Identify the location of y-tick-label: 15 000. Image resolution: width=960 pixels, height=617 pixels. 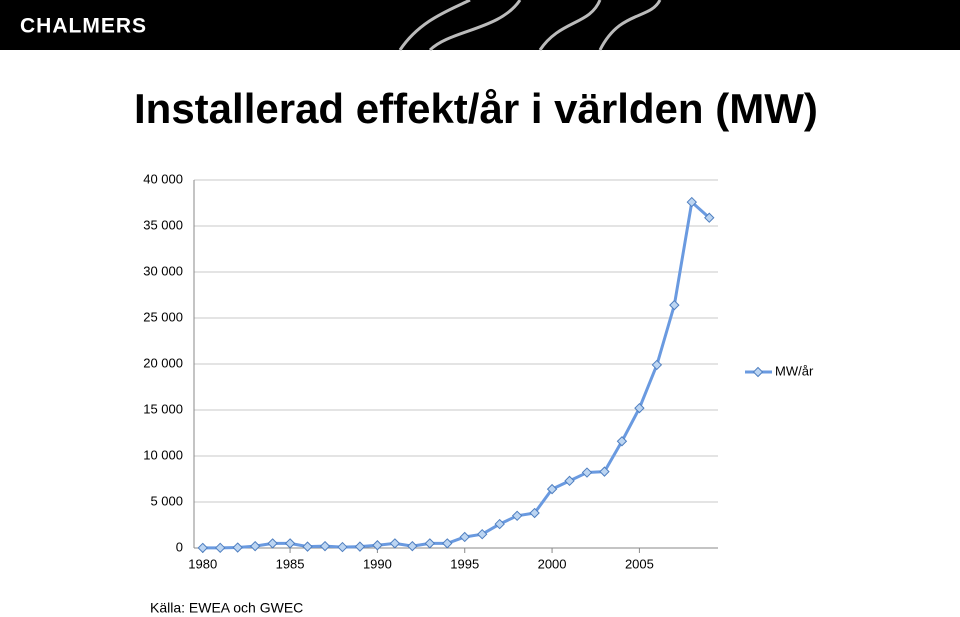
(163, 408).